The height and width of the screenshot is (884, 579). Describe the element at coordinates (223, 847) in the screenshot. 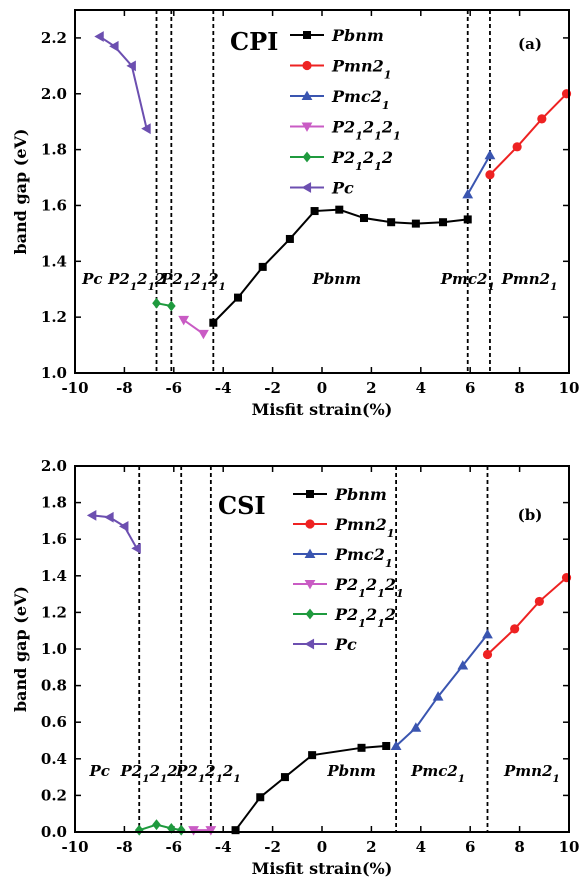

I see `x-tick-label: -4` at that location.